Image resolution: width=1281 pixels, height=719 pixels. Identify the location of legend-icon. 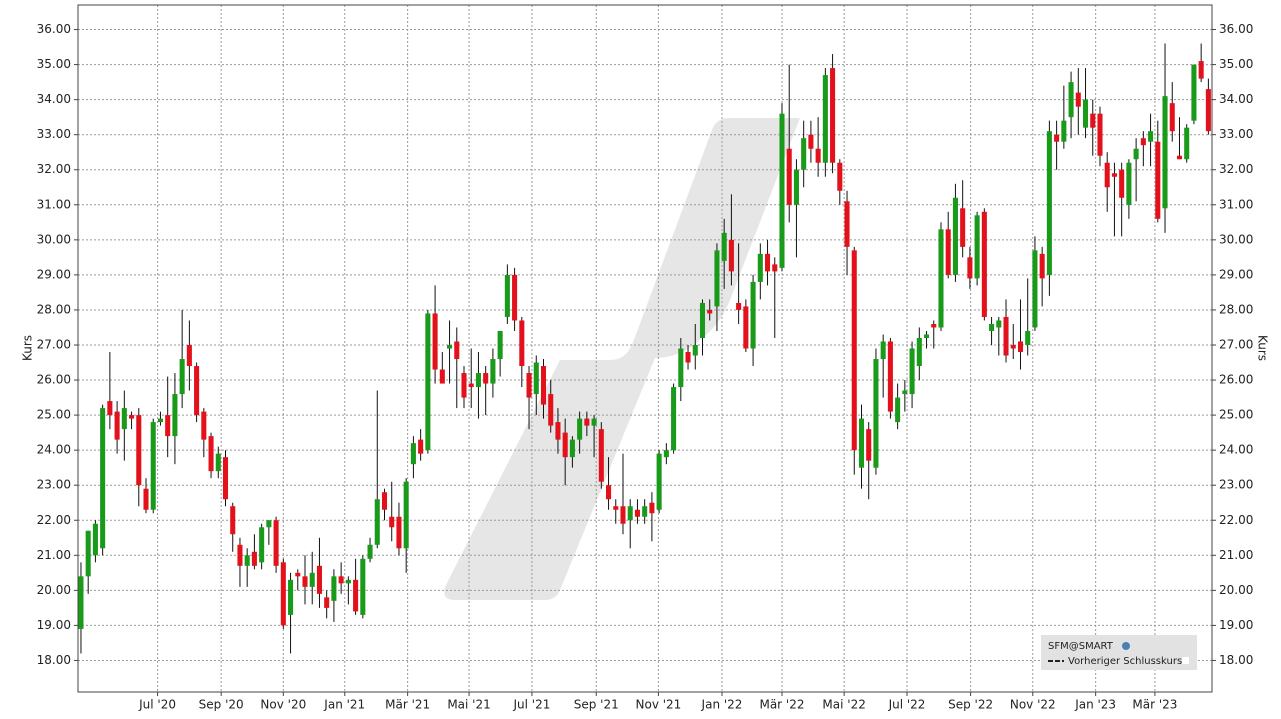
(1126, 646).